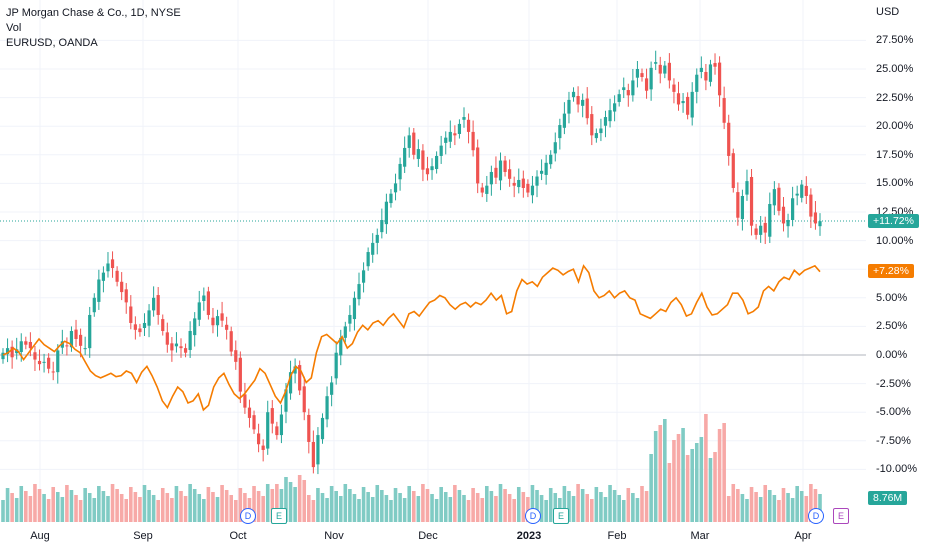  Describe the element at coordinates (893, 440) in the screenshot. I see `y-tick-label: -7.50%` at that location.